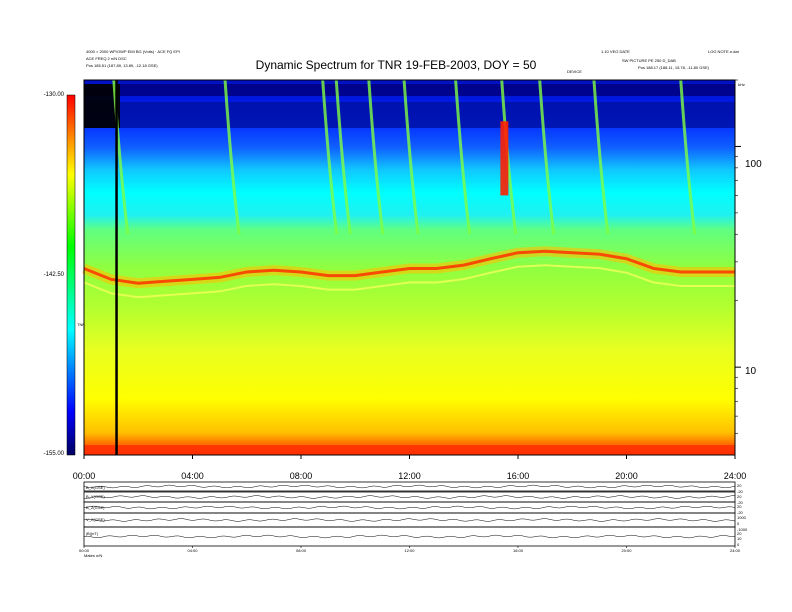  Describe the element at coordinates (738, 523) in the screenshot. I see `panel-rtick-vx-mid: 0` at that location.